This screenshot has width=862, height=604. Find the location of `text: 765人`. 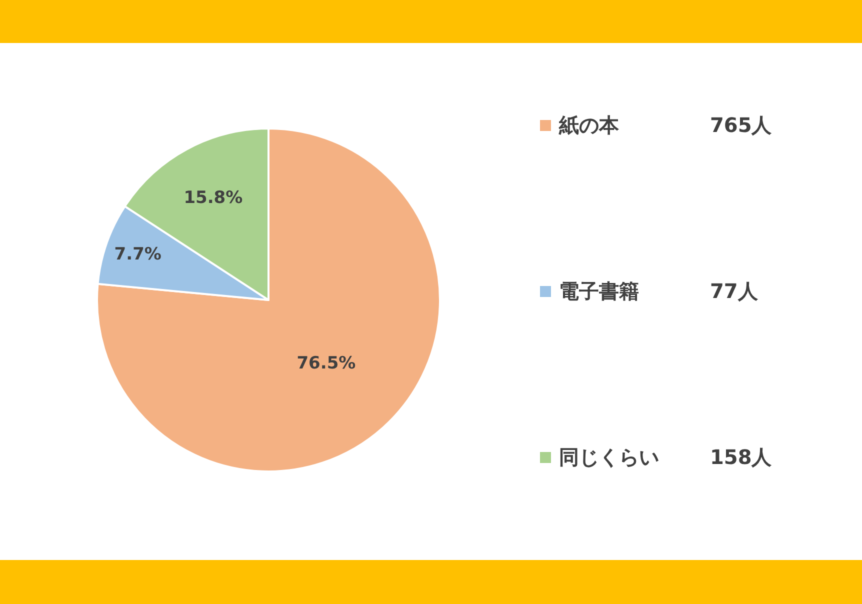

text: 765人 is located at coordinates (741, 125).